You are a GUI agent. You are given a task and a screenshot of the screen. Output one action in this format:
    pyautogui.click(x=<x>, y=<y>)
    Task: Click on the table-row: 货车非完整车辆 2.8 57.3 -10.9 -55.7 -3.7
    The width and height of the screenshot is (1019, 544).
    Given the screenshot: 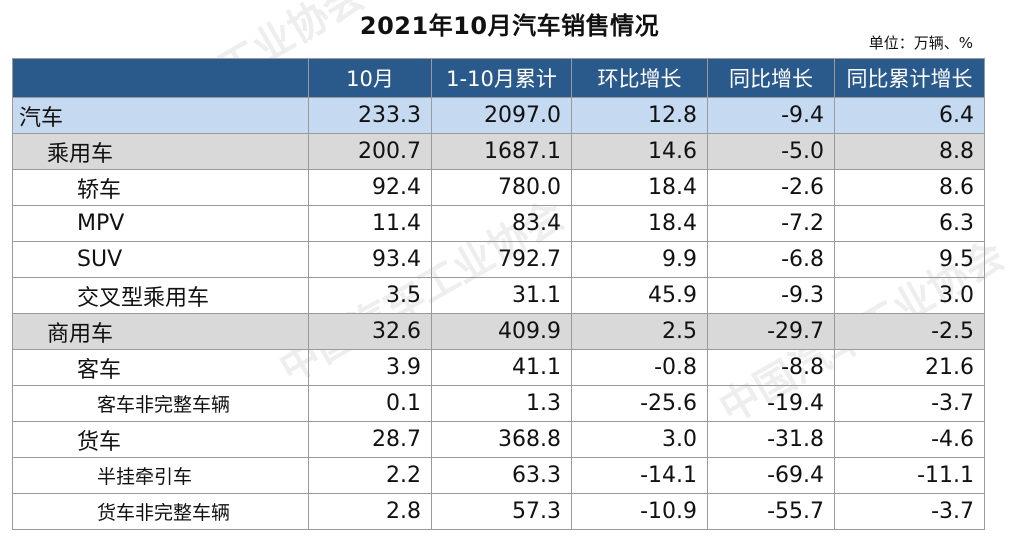 What is the action you would take?
    pyautogui.click(x=498, y=511)
    